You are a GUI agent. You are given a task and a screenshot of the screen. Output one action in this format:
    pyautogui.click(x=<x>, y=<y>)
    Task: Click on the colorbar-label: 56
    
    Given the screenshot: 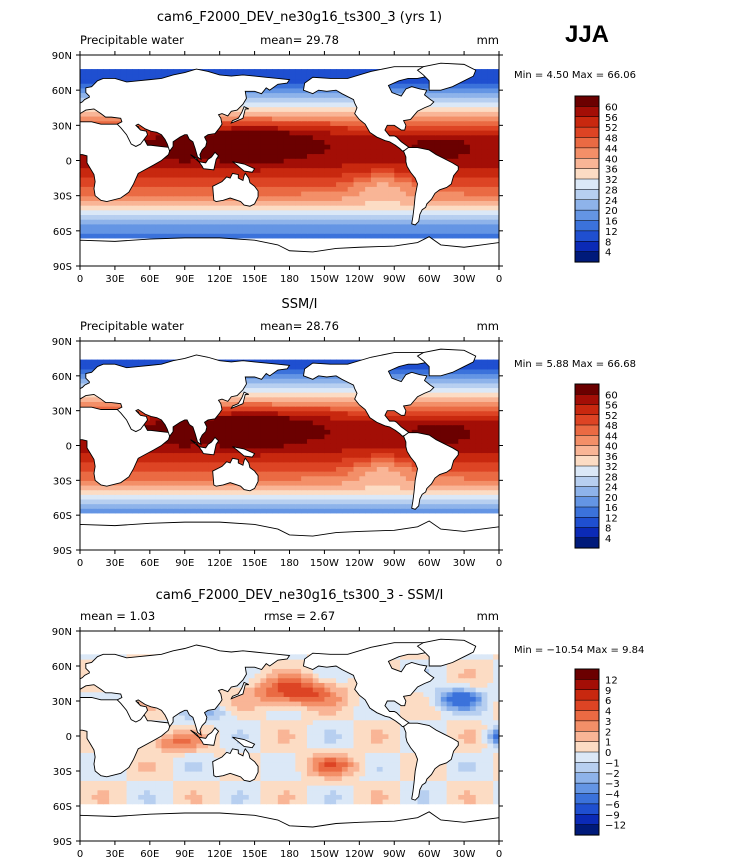 What is the action you would take?
    pyautogui.click(x=611, y=118)
    